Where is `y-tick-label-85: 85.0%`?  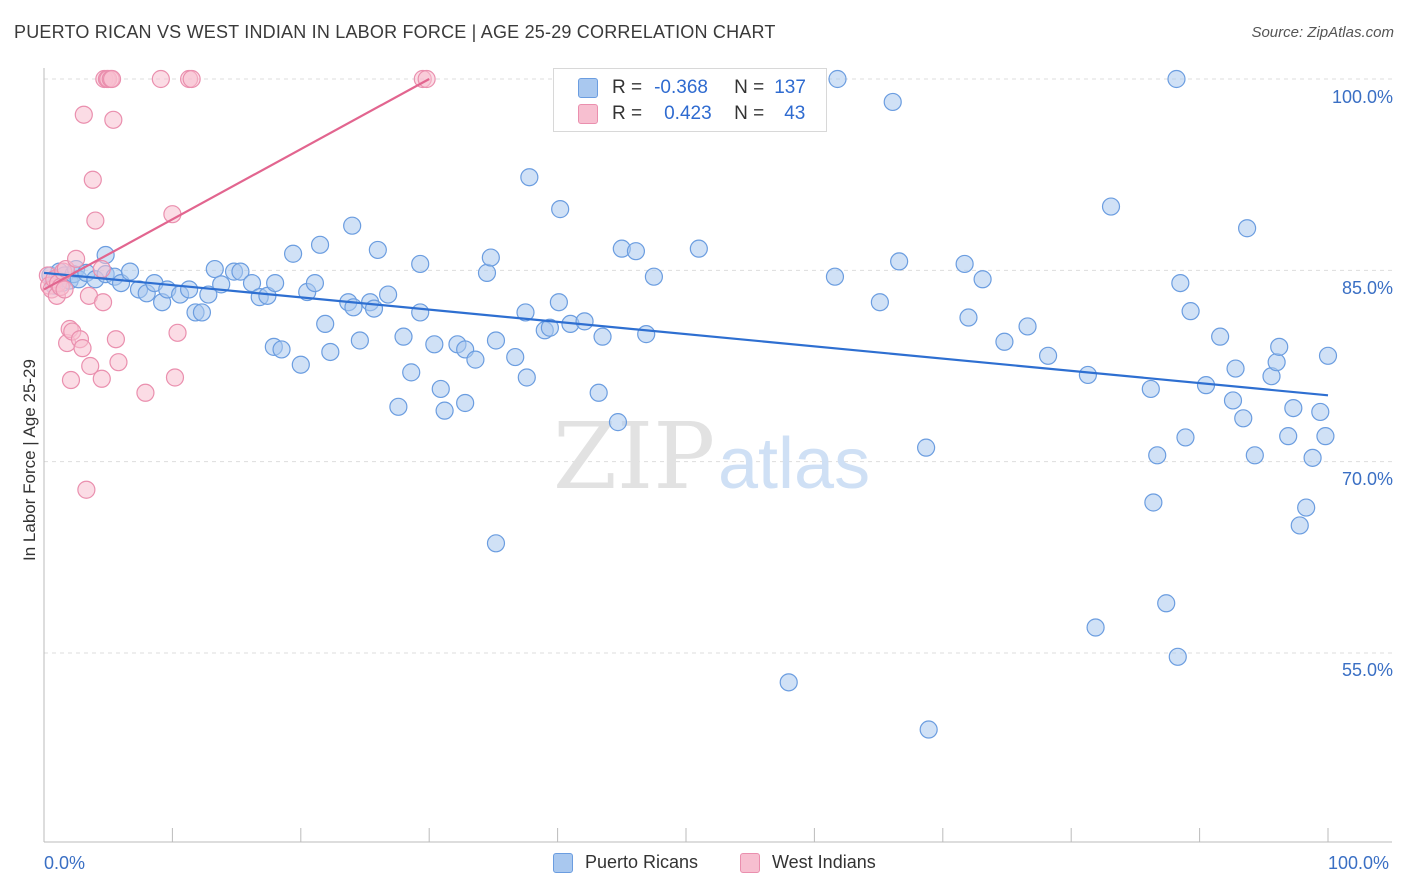 y-tick-label-85: 85.0% is located at coordinates (1367, 288).